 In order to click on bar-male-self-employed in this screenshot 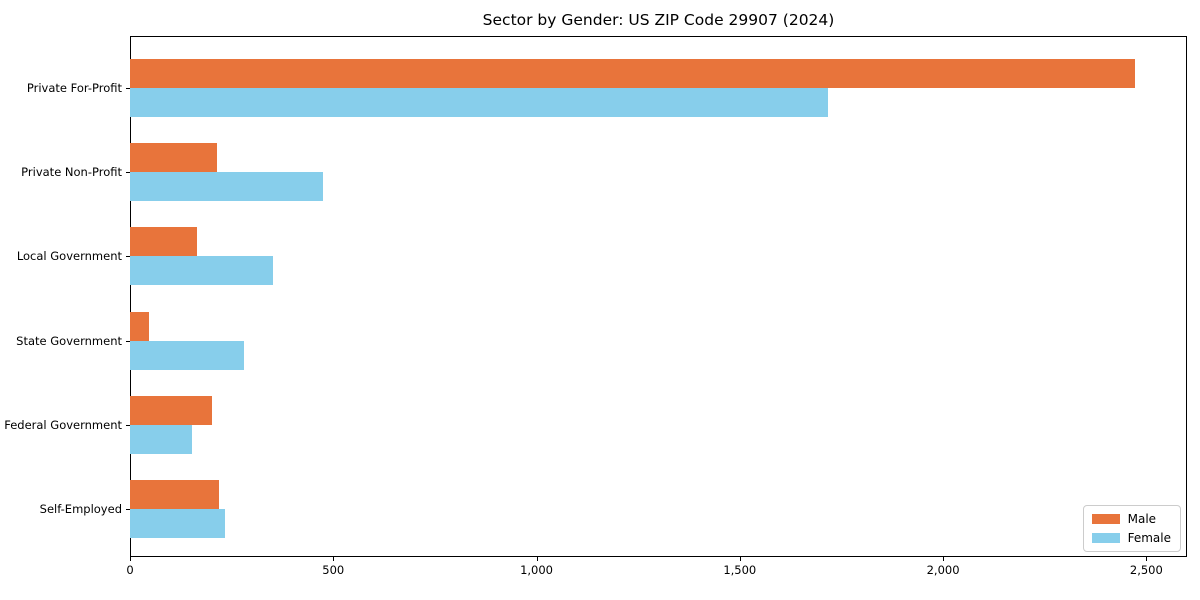, I will do `click(175, 494)`.